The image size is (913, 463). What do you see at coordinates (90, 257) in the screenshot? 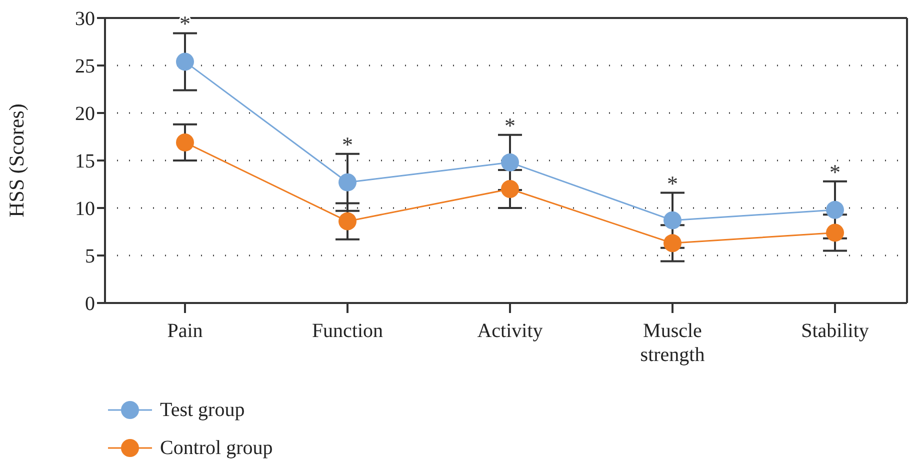
I see `y-tick-label: 5` at bounding box center [90, 257].